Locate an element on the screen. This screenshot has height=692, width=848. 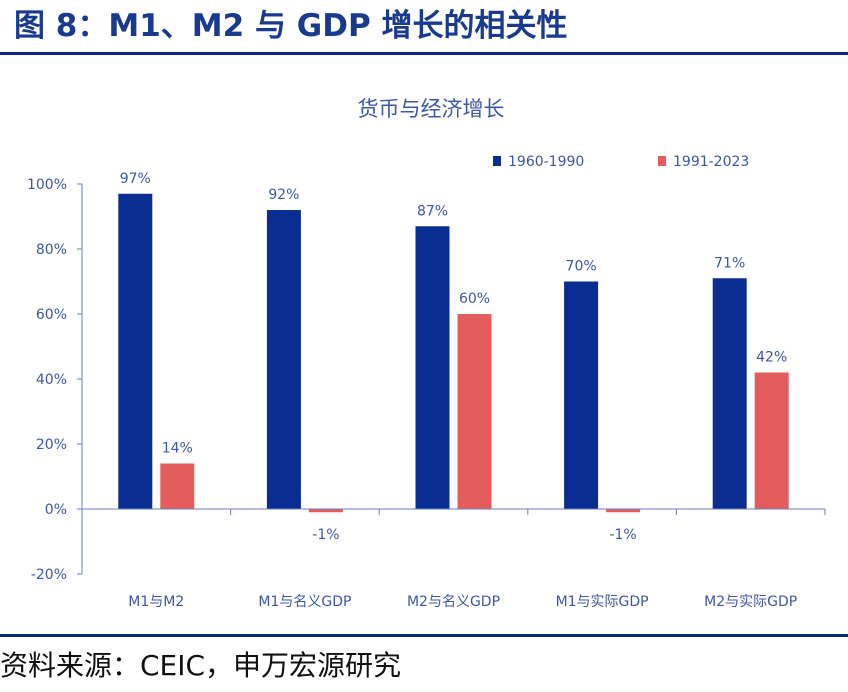
y-tick-label: -20% is located at coordinates (49, 575).